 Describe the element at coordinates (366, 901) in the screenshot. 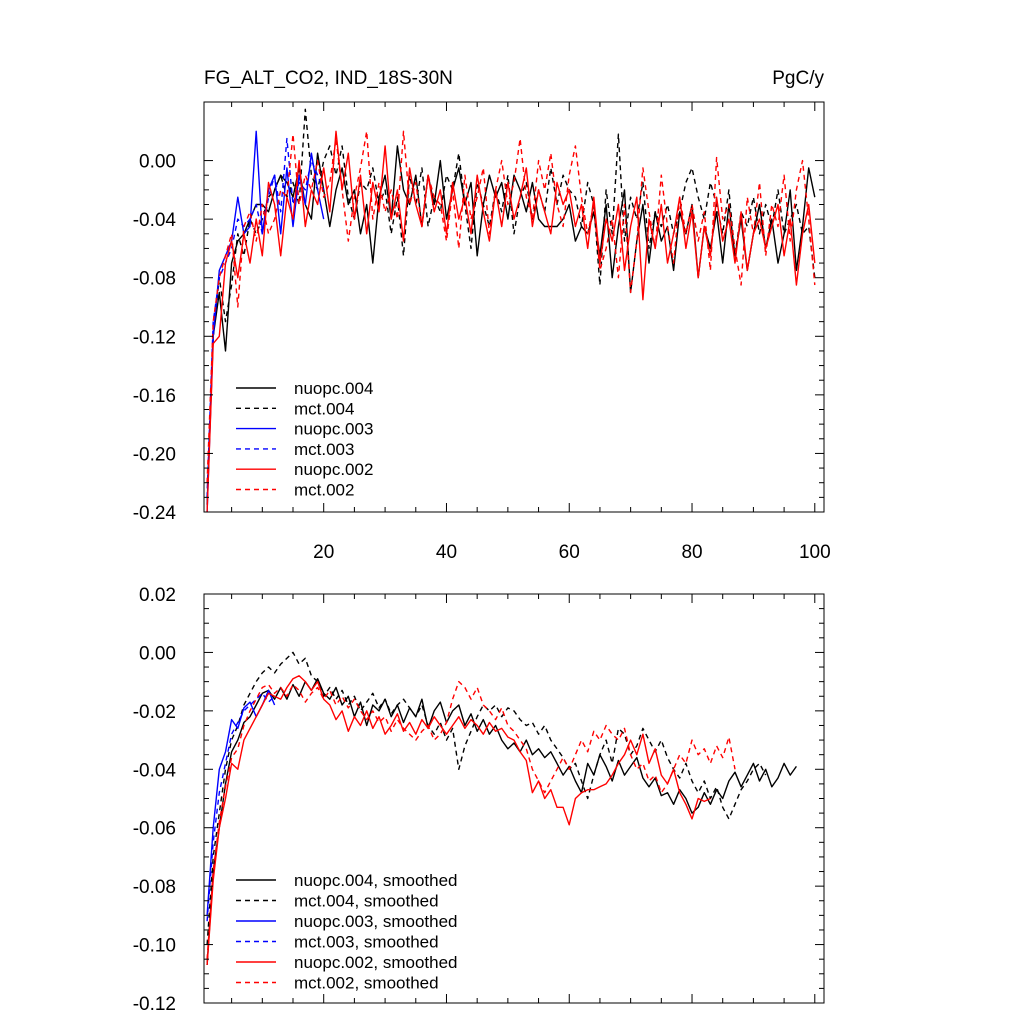

I see `legend-label: mct.004, smoothed` at that location.